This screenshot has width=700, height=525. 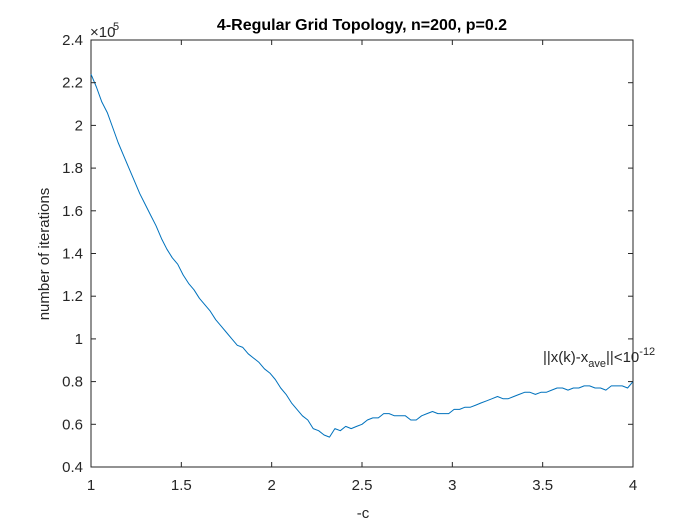 What do you see at coordinates (181, 485) in the screenshot?
I see `x-tick-label: 1.5` at bounding box center [181, 485].